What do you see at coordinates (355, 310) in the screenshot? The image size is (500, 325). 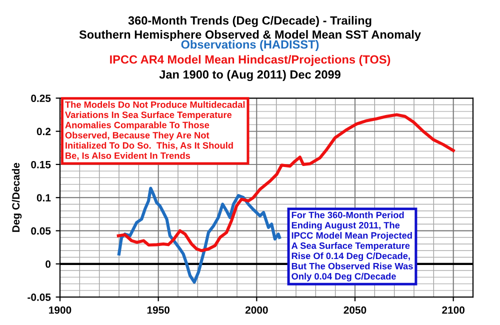 I see `x-tick-label: 2050` at bounding box center [355, 310].